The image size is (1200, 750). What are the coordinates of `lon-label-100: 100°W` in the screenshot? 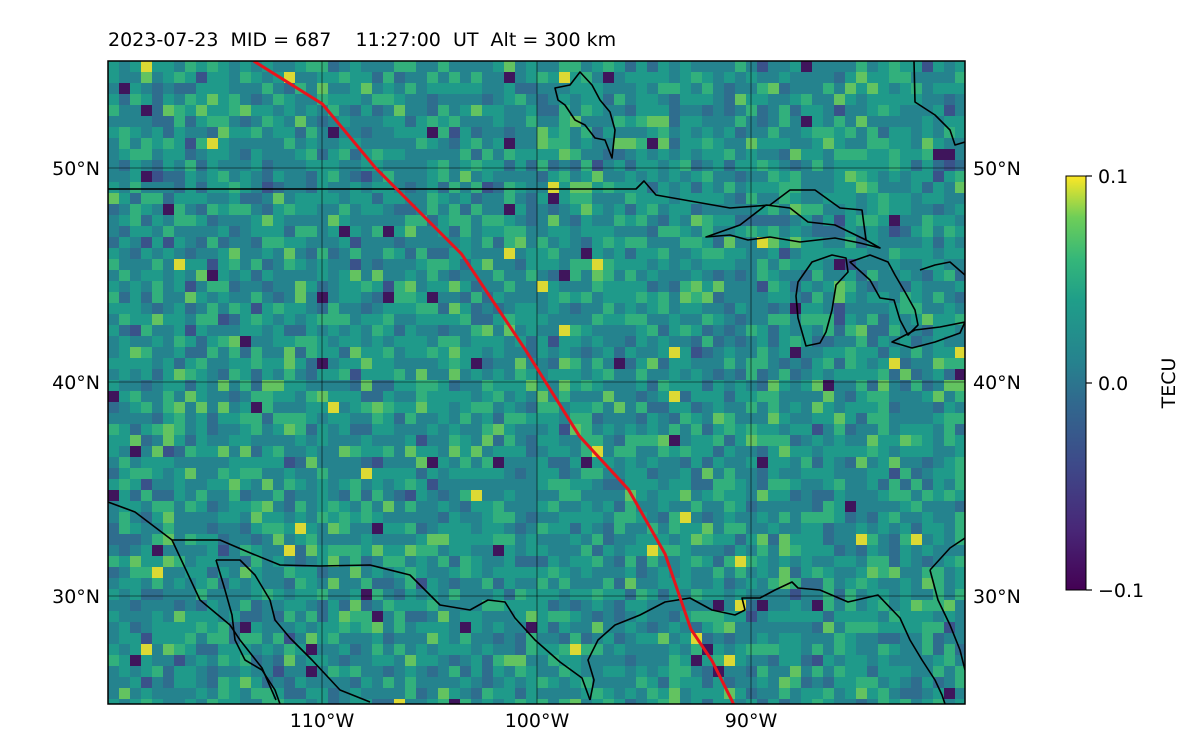 It's located at (537, 721).